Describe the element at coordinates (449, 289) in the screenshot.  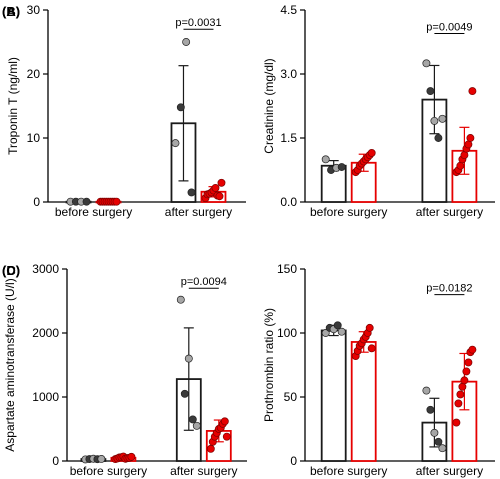
I see `p-value-label: p=0.0182` at that location.